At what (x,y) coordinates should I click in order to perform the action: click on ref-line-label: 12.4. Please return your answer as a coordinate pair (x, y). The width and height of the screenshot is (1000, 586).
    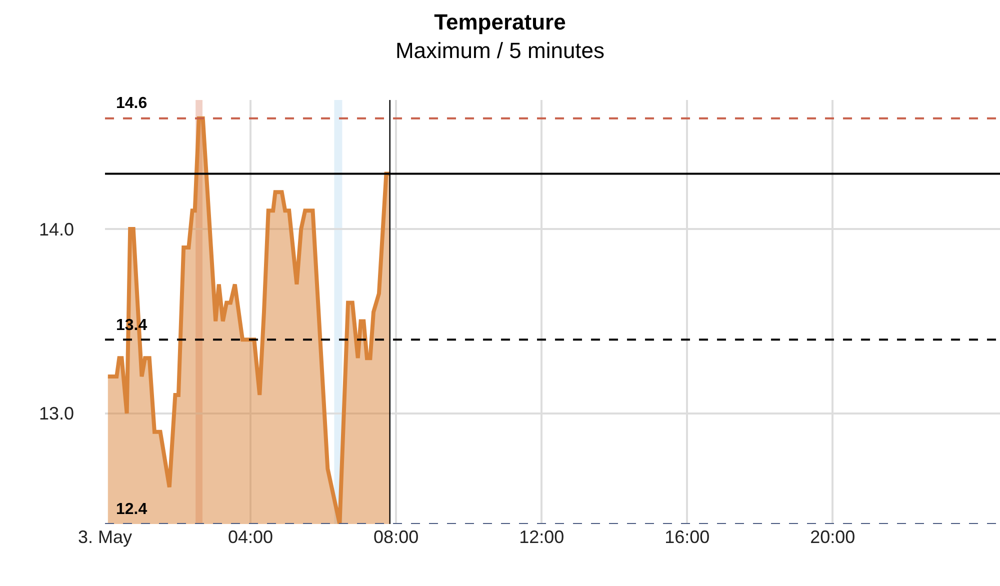
    Looking at the image, I should click on (132, 509).